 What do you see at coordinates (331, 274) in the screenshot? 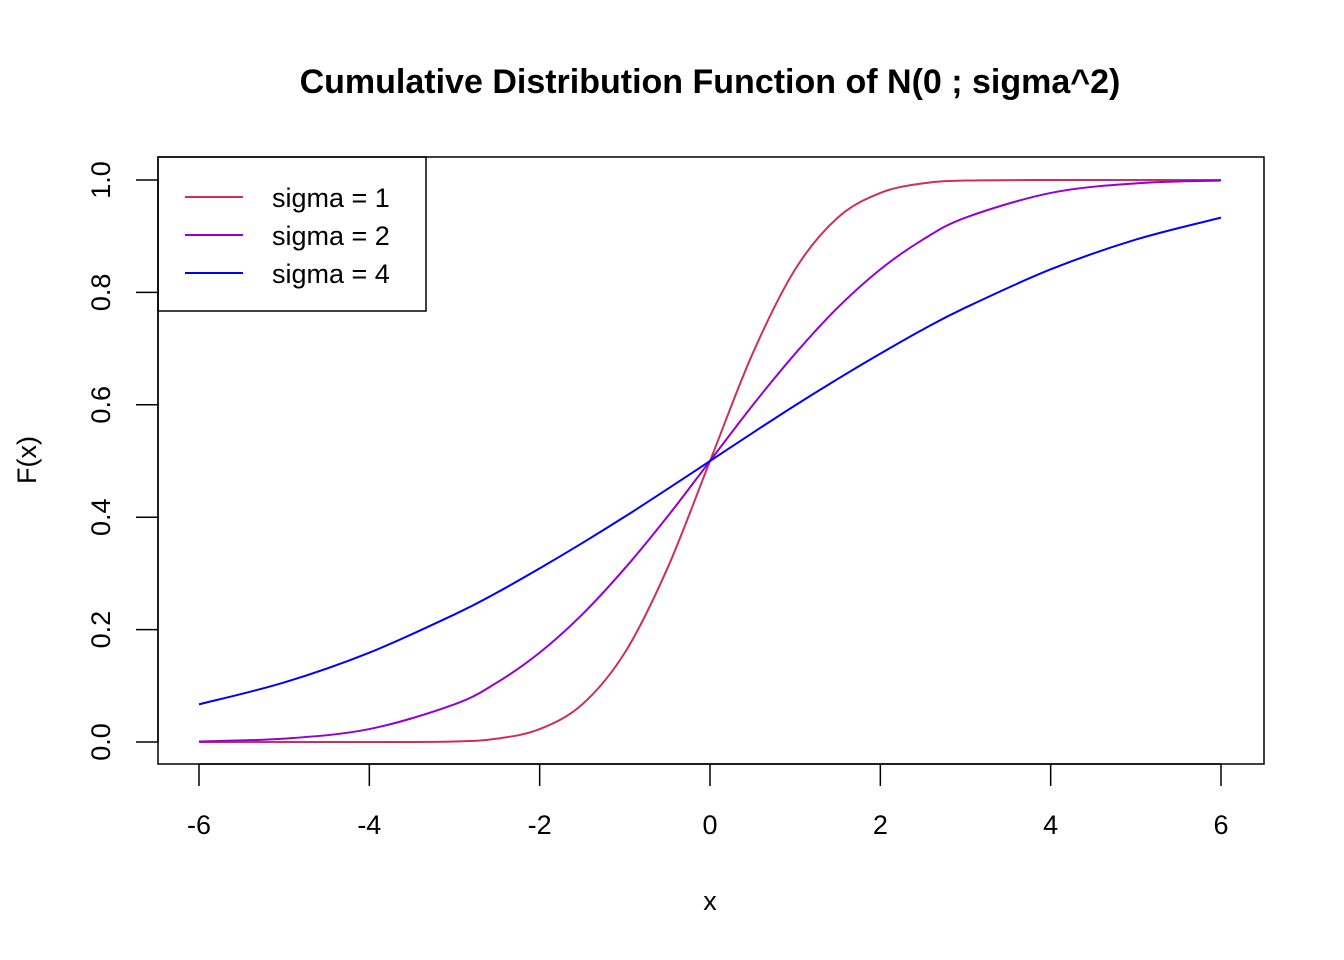
I see `legend-label-3: sigma = 4` at bounding box center [331, 274].